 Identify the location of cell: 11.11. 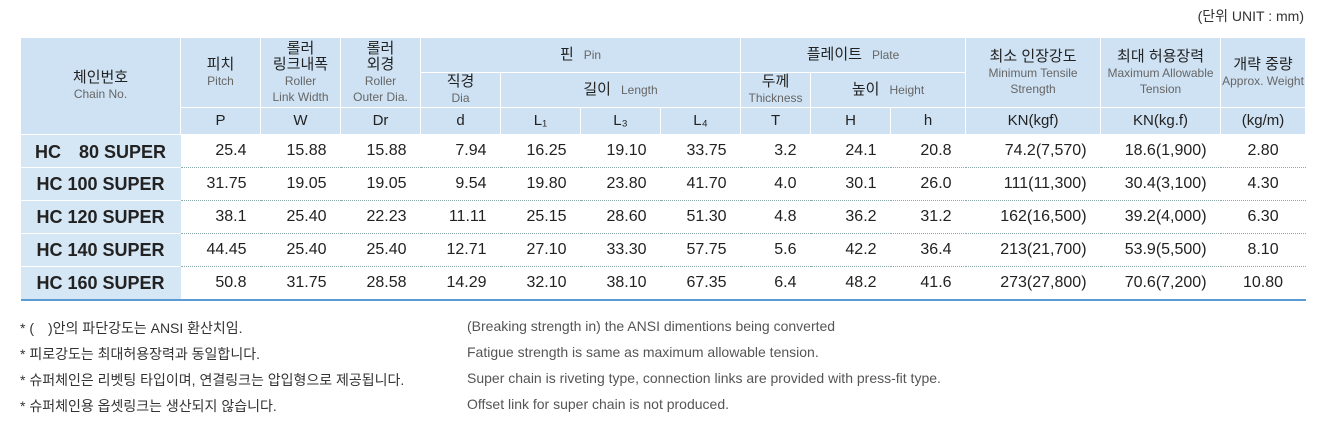
(460, 217).